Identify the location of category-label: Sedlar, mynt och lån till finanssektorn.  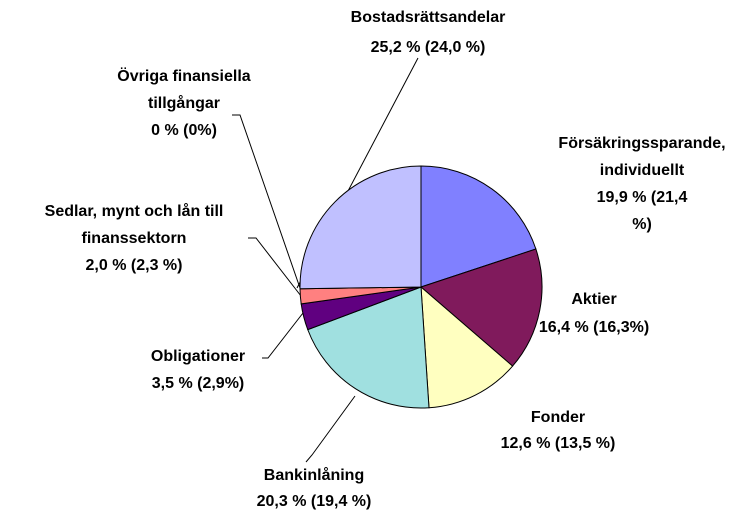
(134, 225).